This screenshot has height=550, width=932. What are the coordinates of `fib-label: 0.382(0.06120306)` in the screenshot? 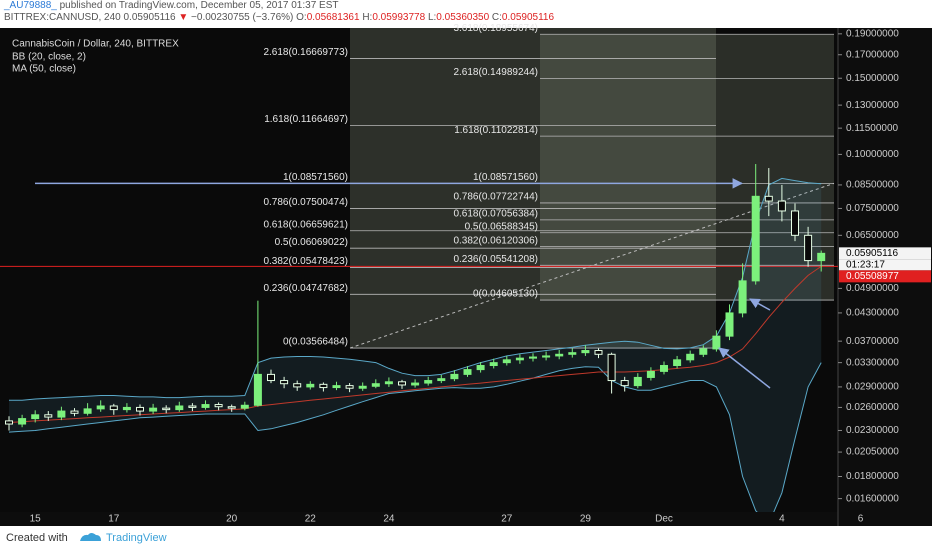 It's located at (495, 240).